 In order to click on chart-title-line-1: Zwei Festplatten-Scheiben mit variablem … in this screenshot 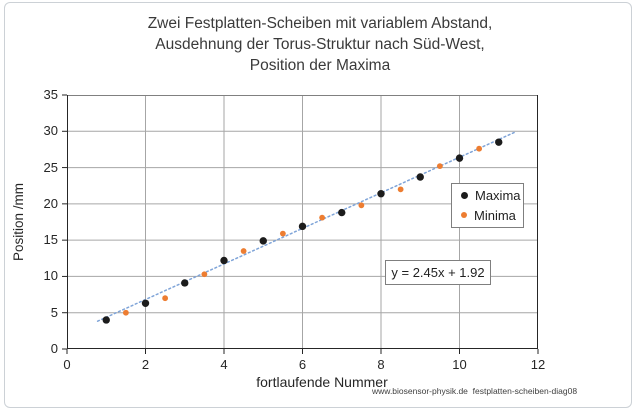, I will do `click(320, 23)`.